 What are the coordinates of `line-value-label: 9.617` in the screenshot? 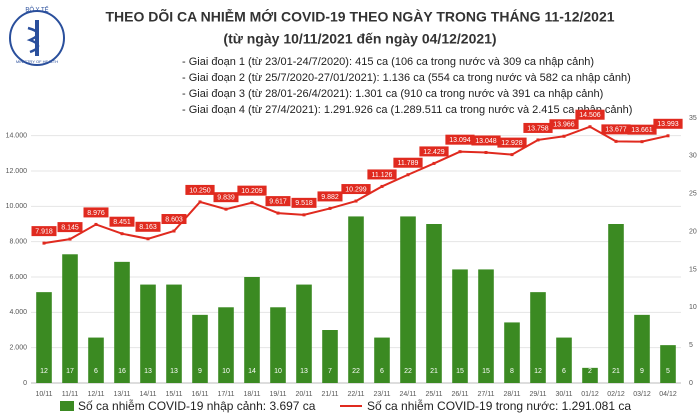 It's located at (278, 201).